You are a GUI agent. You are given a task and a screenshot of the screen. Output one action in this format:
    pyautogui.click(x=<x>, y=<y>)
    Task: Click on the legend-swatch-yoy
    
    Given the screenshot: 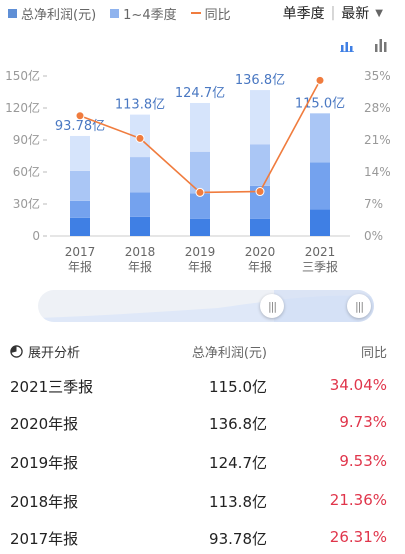 What is the action you would take?
    pyautogui.click(x=195, y=13)
    